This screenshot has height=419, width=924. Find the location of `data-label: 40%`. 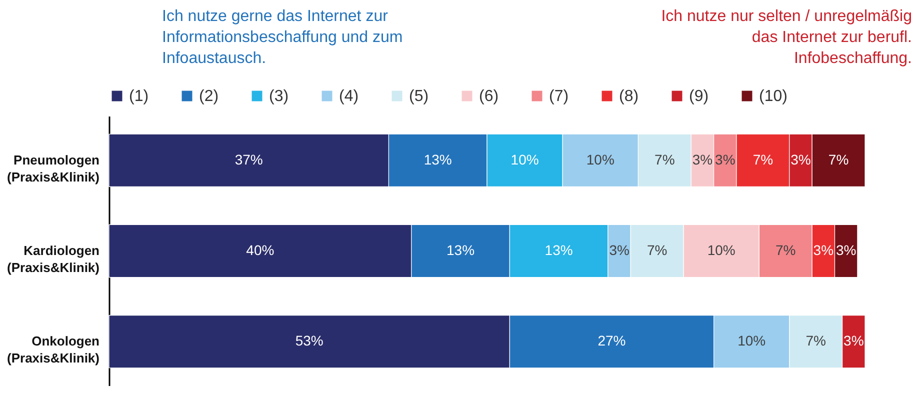

data-label: 40% is located at coordinates (260, 250).